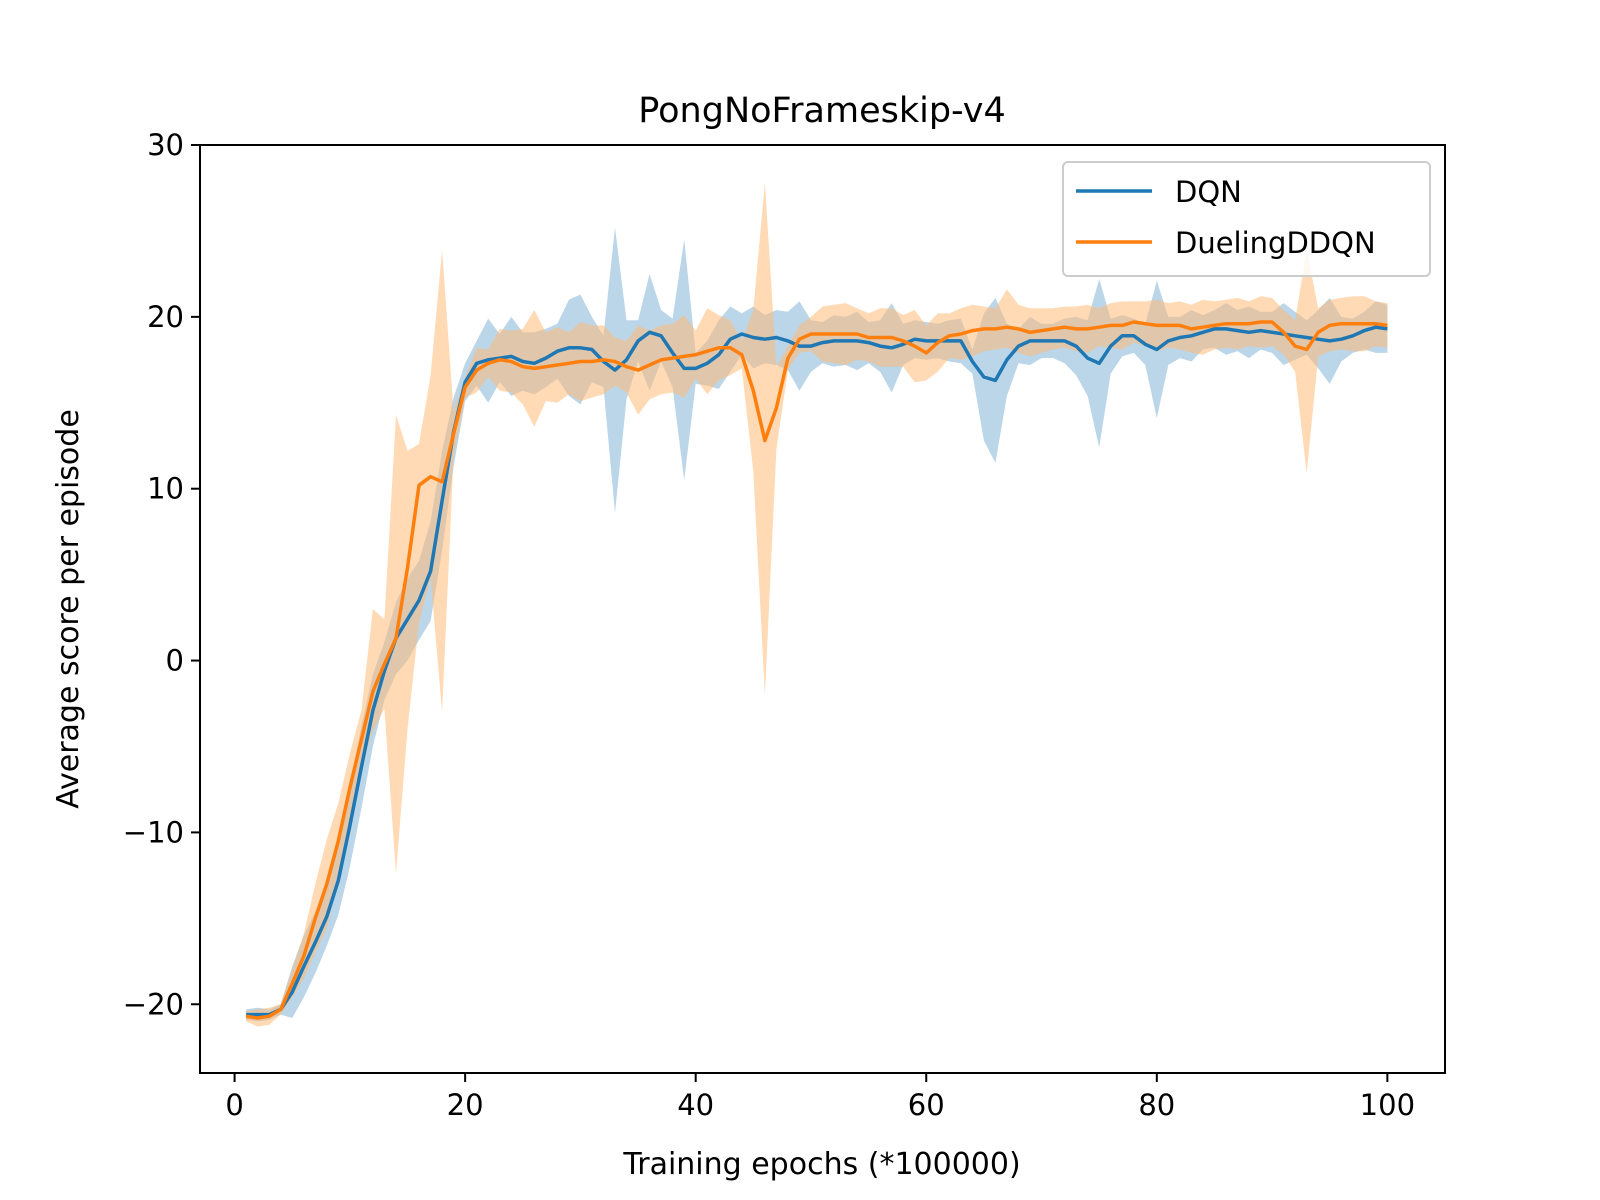 The width and height of the screenshot is (1600, 1200). Describe the element at coordinates (165, 145) in the screenshot. I see `y-tick-label: 30` at that location.